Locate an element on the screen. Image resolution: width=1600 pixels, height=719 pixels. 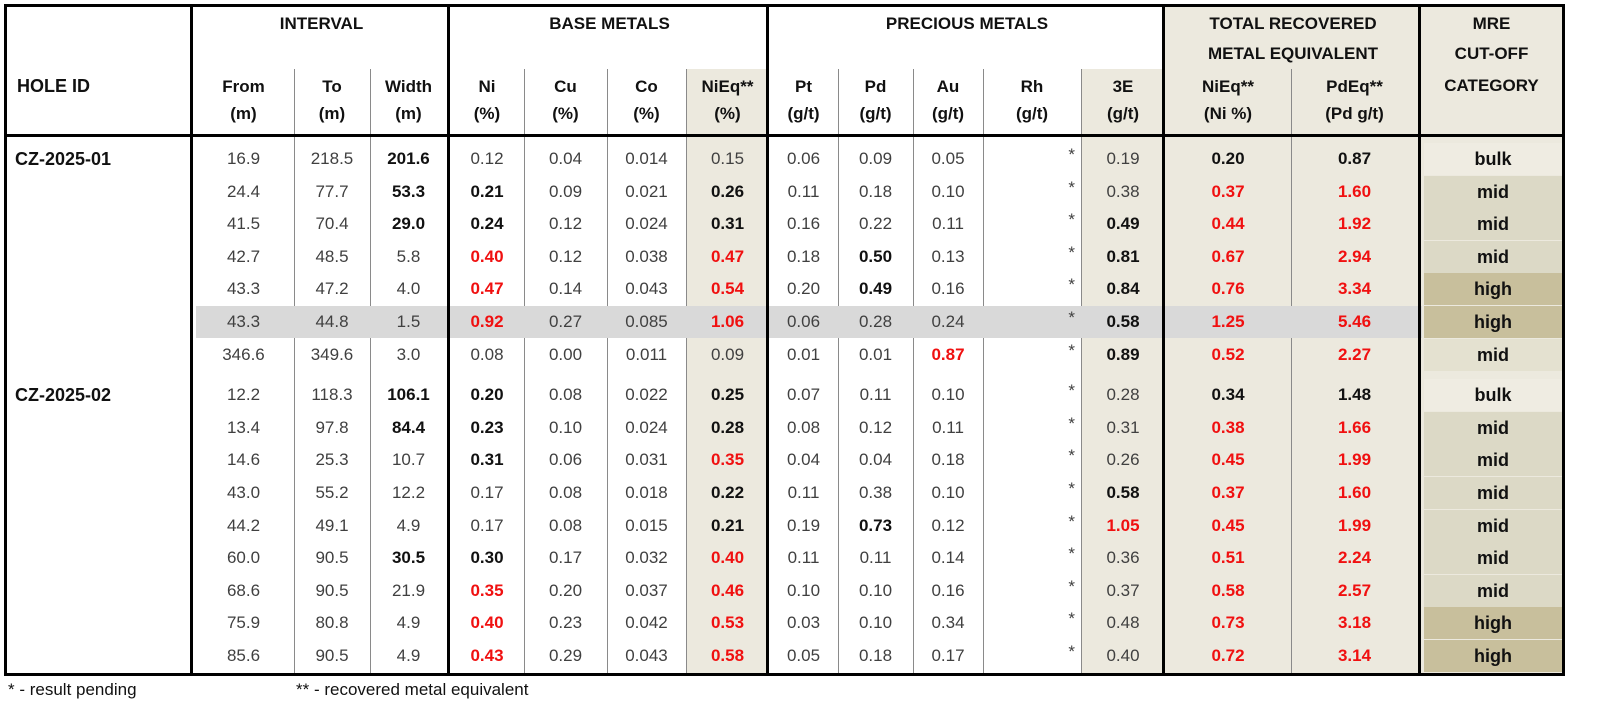
cell-cu: 0.00 is located at coordinates (565, 354).